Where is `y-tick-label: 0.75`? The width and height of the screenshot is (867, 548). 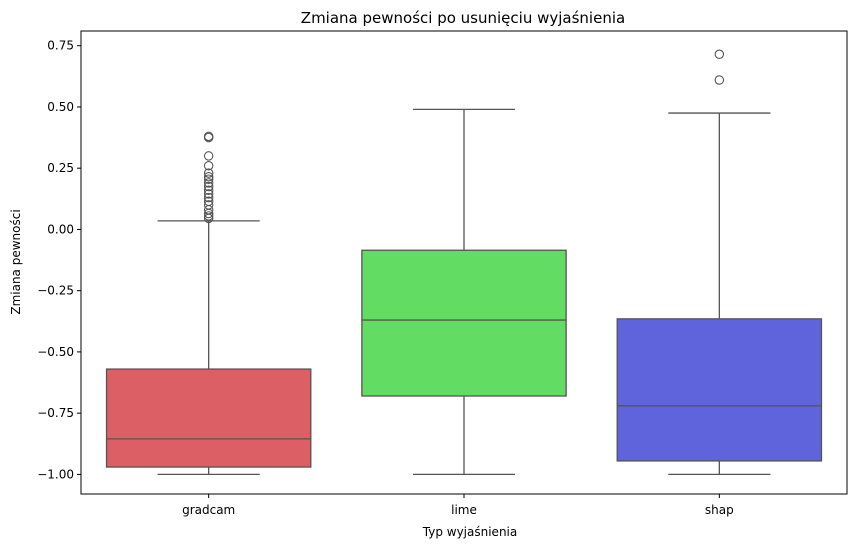 y-tick-label: 0.75 is located at coordinates (60, 46).